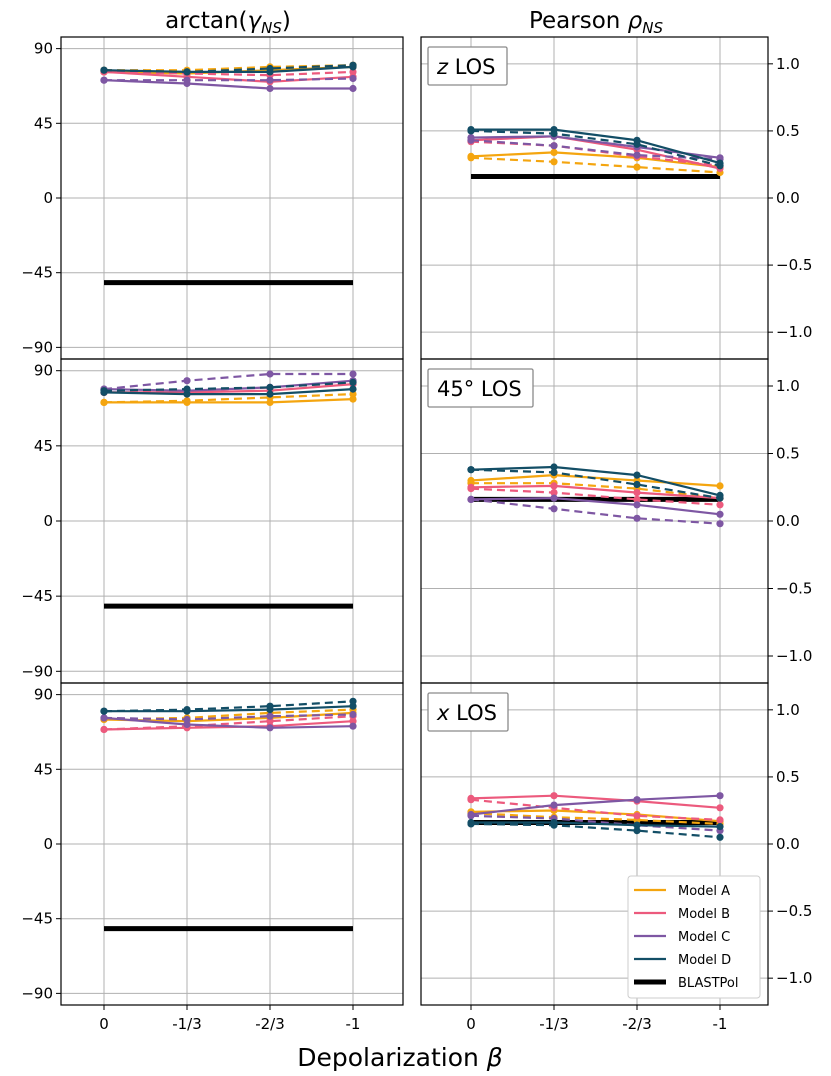 The image size is (831, 1076). Describe the element at coordinates (596, 22) in the screenshot. I see `right-column-title: Pearson ρNS` at that location.